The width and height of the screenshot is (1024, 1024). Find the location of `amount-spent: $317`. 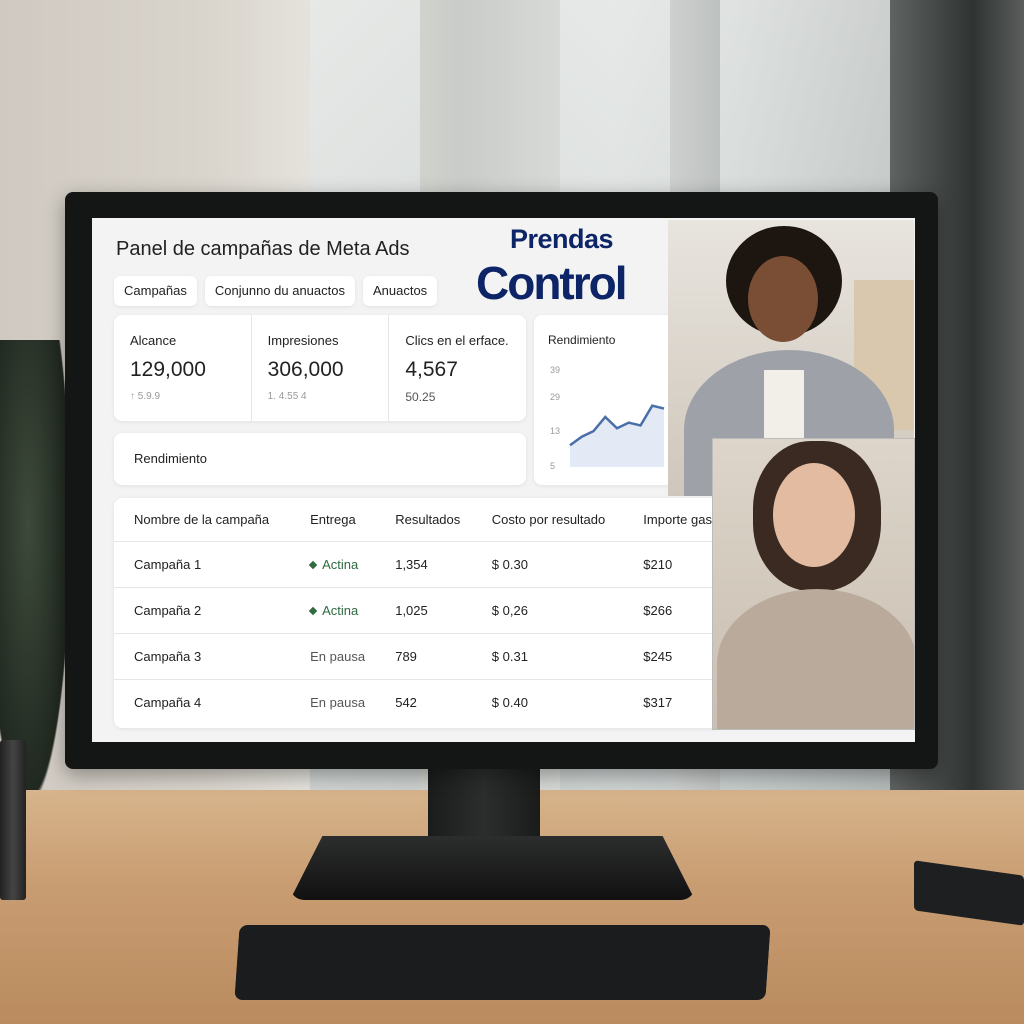

amount-spent: $317 is located at coordinates (673, 701).